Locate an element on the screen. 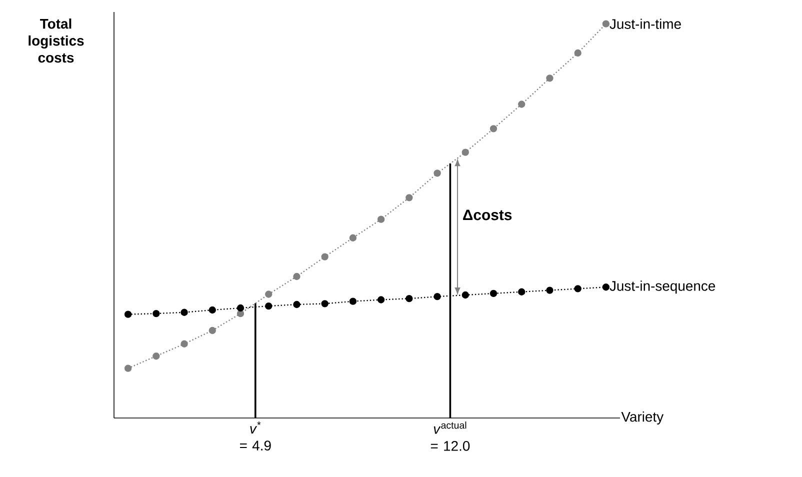  annotation: Δcosts is located at coordinates (487, 215).